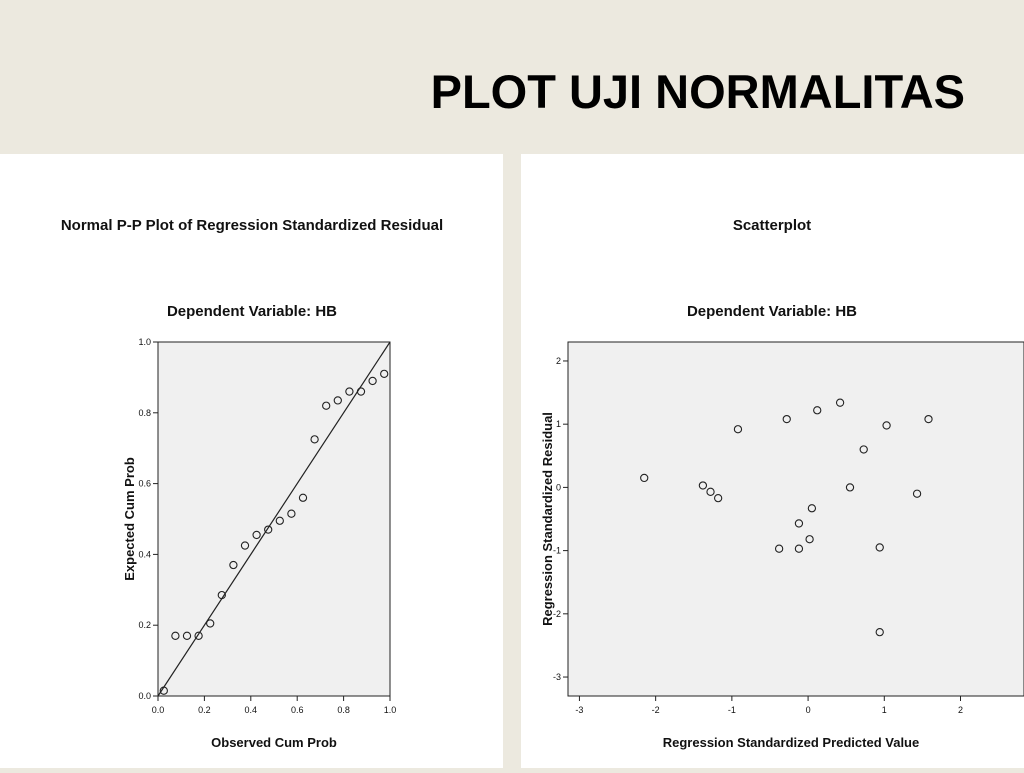 This screenshot has height=773, width=1024. I want to click on sc-x-tick-label: -2, so click(656, 710).